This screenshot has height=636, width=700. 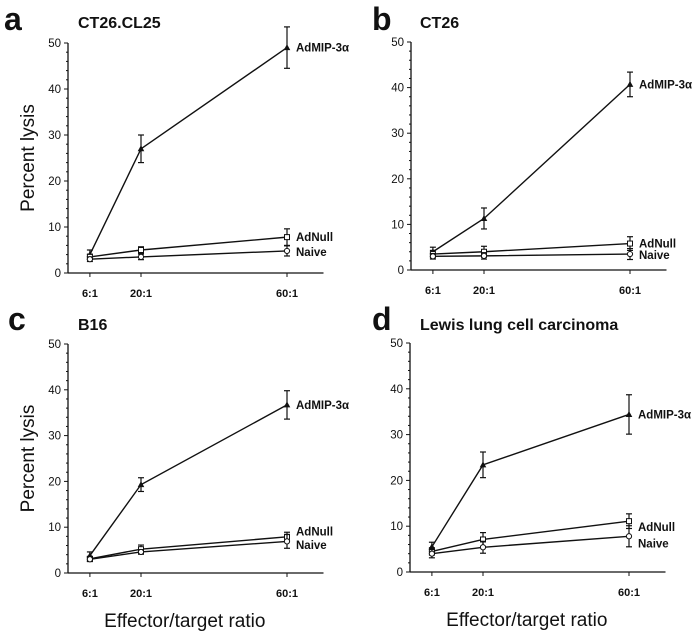 I want to click on panel-title: CT26.CL25, so click(x=119, y=23).